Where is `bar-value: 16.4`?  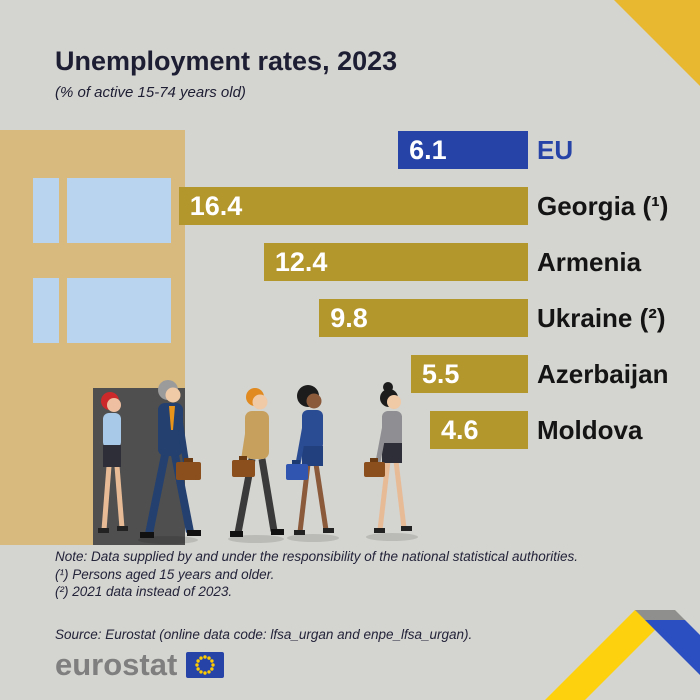
bar-value: 16.4 is located at coordinates (216, 205).